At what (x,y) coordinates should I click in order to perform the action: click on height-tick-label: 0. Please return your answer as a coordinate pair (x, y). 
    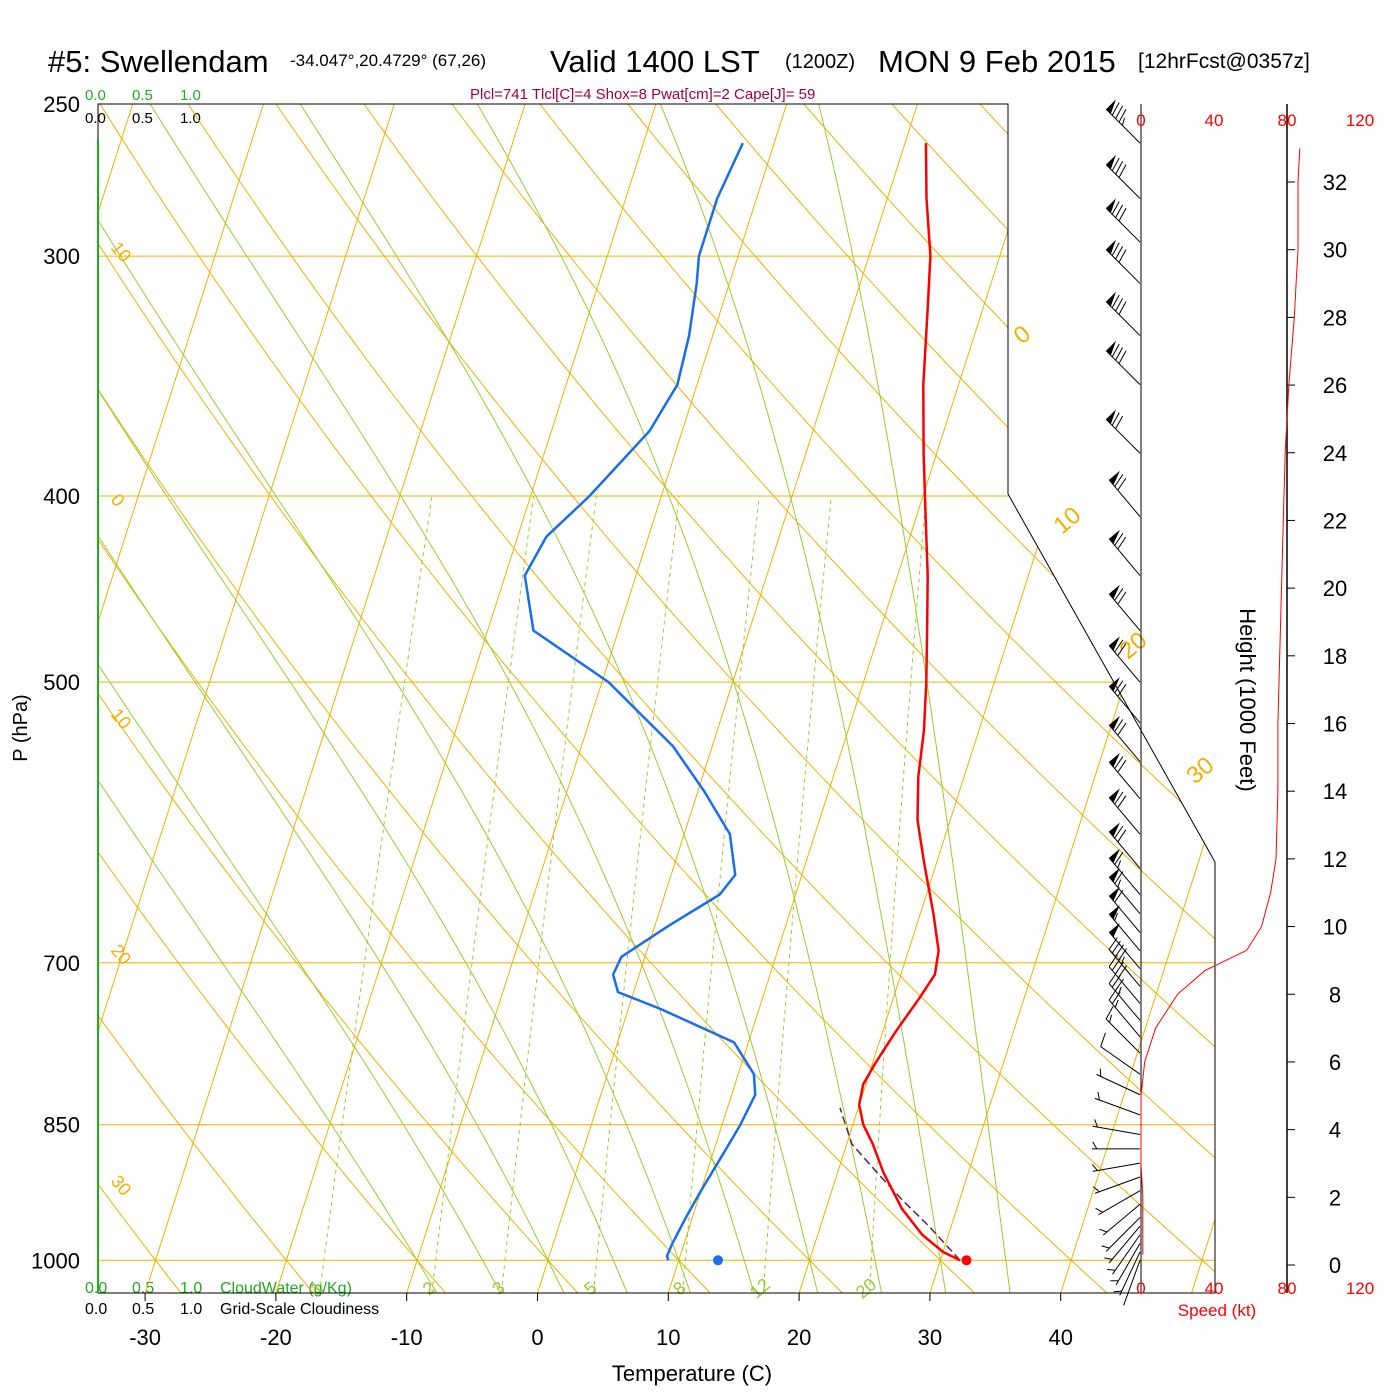
    Looking at the image, I should click on (1335, 1265).